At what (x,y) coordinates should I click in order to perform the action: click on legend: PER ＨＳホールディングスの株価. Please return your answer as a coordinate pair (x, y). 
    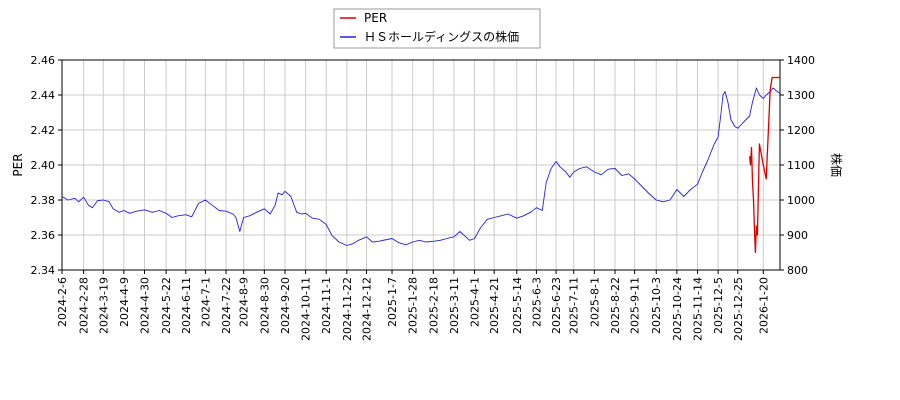
    Looking at the image, I should click on (437, 28).